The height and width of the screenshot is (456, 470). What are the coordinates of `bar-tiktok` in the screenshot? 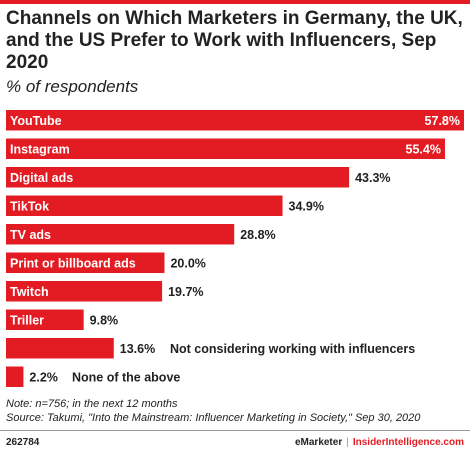 It's located at (144, 205).